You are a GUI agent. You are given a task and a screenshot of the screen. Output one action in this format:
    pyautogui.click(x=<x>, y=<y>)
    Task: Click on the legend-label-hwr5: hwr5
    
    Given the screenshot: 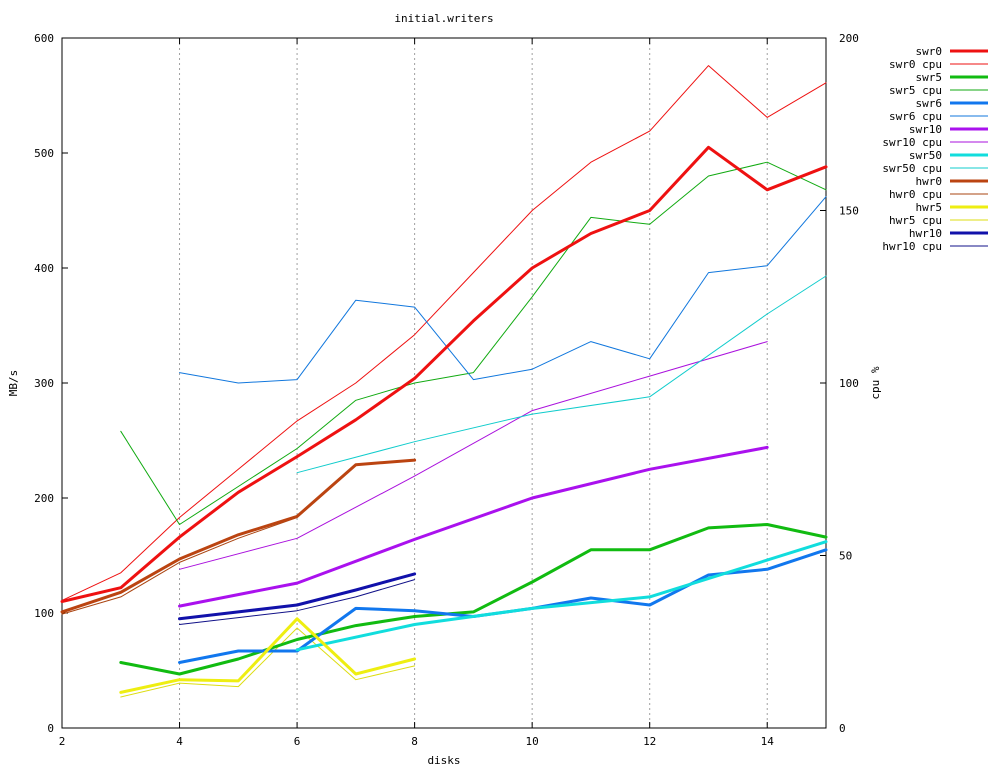 What is the action you would take?
    pyautogui.click(x=929, y=207)
    